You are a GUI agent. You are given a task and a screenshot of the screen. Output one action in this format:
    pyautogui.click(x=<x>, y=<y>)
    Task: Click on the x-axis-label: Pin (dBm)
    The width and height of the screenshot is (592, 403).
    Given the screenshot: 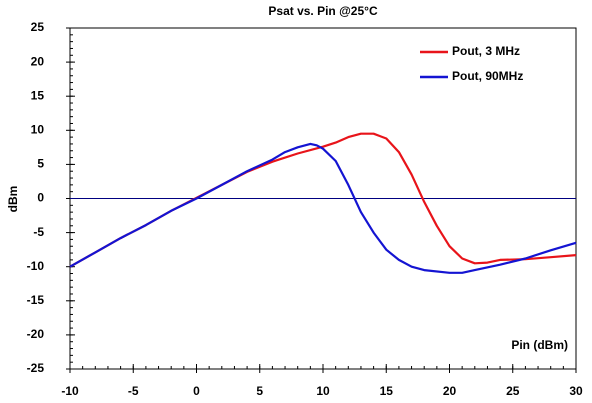 What is the action you would take?
    pyautogui.click(x=539, y=345)
    